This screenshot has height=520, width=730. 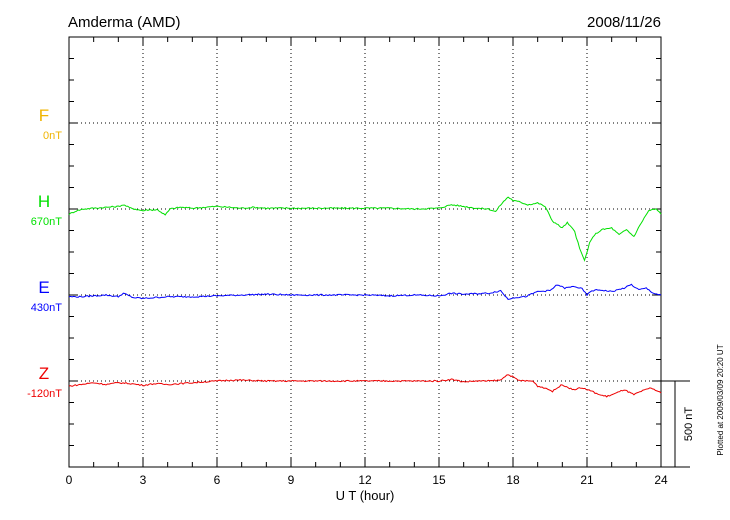 I want to click on series-label-f: F, so click(x=44, y=115).